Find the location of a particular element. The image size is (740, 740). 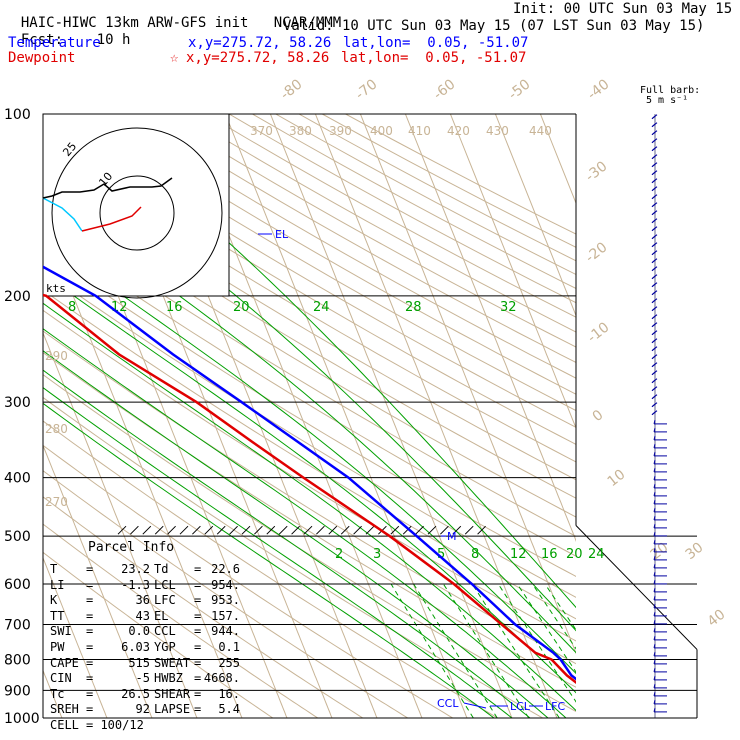

mixing-ratio-label: 8 is located at coordinates (72, 307).